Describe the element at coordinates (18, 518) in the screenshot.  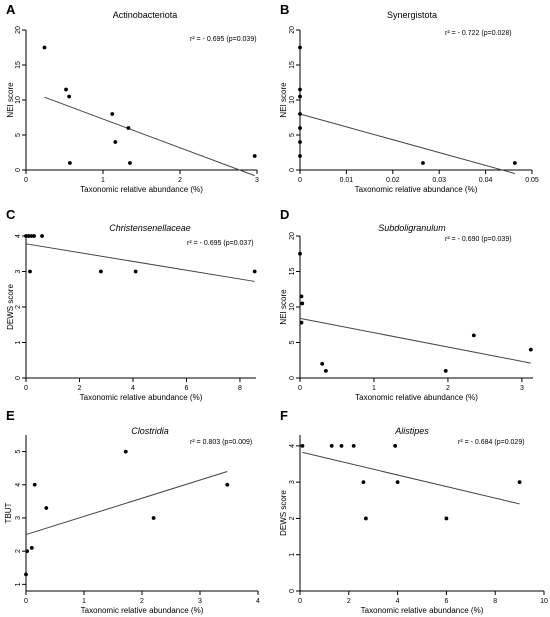
I see `y-tick-label: 3` at that location.